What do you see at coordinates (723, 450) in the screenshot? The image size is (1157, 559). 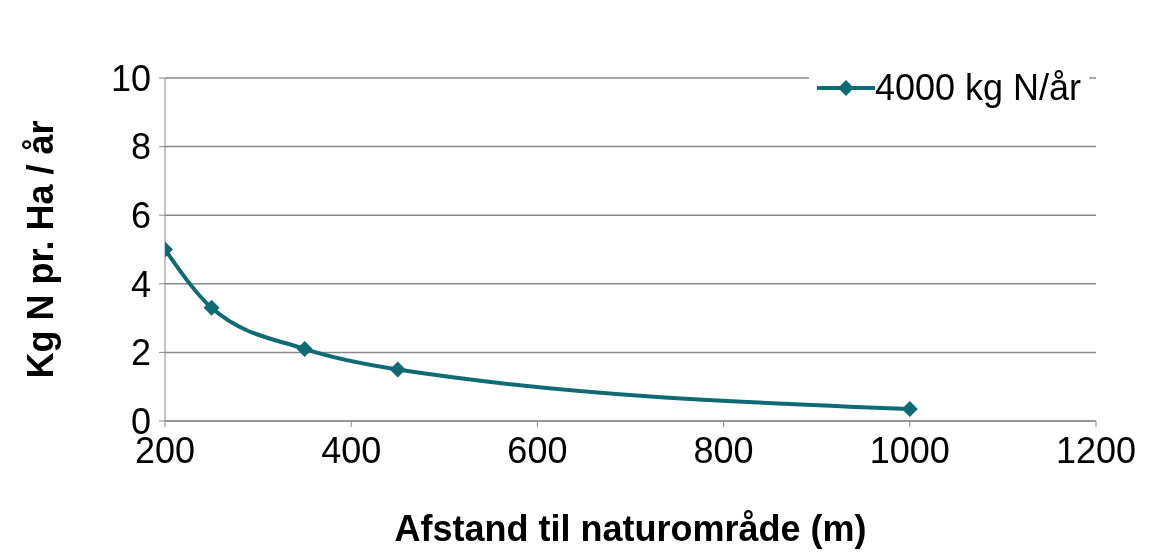 I see `x-tick-label: 800` at bounding box center [723, 450].